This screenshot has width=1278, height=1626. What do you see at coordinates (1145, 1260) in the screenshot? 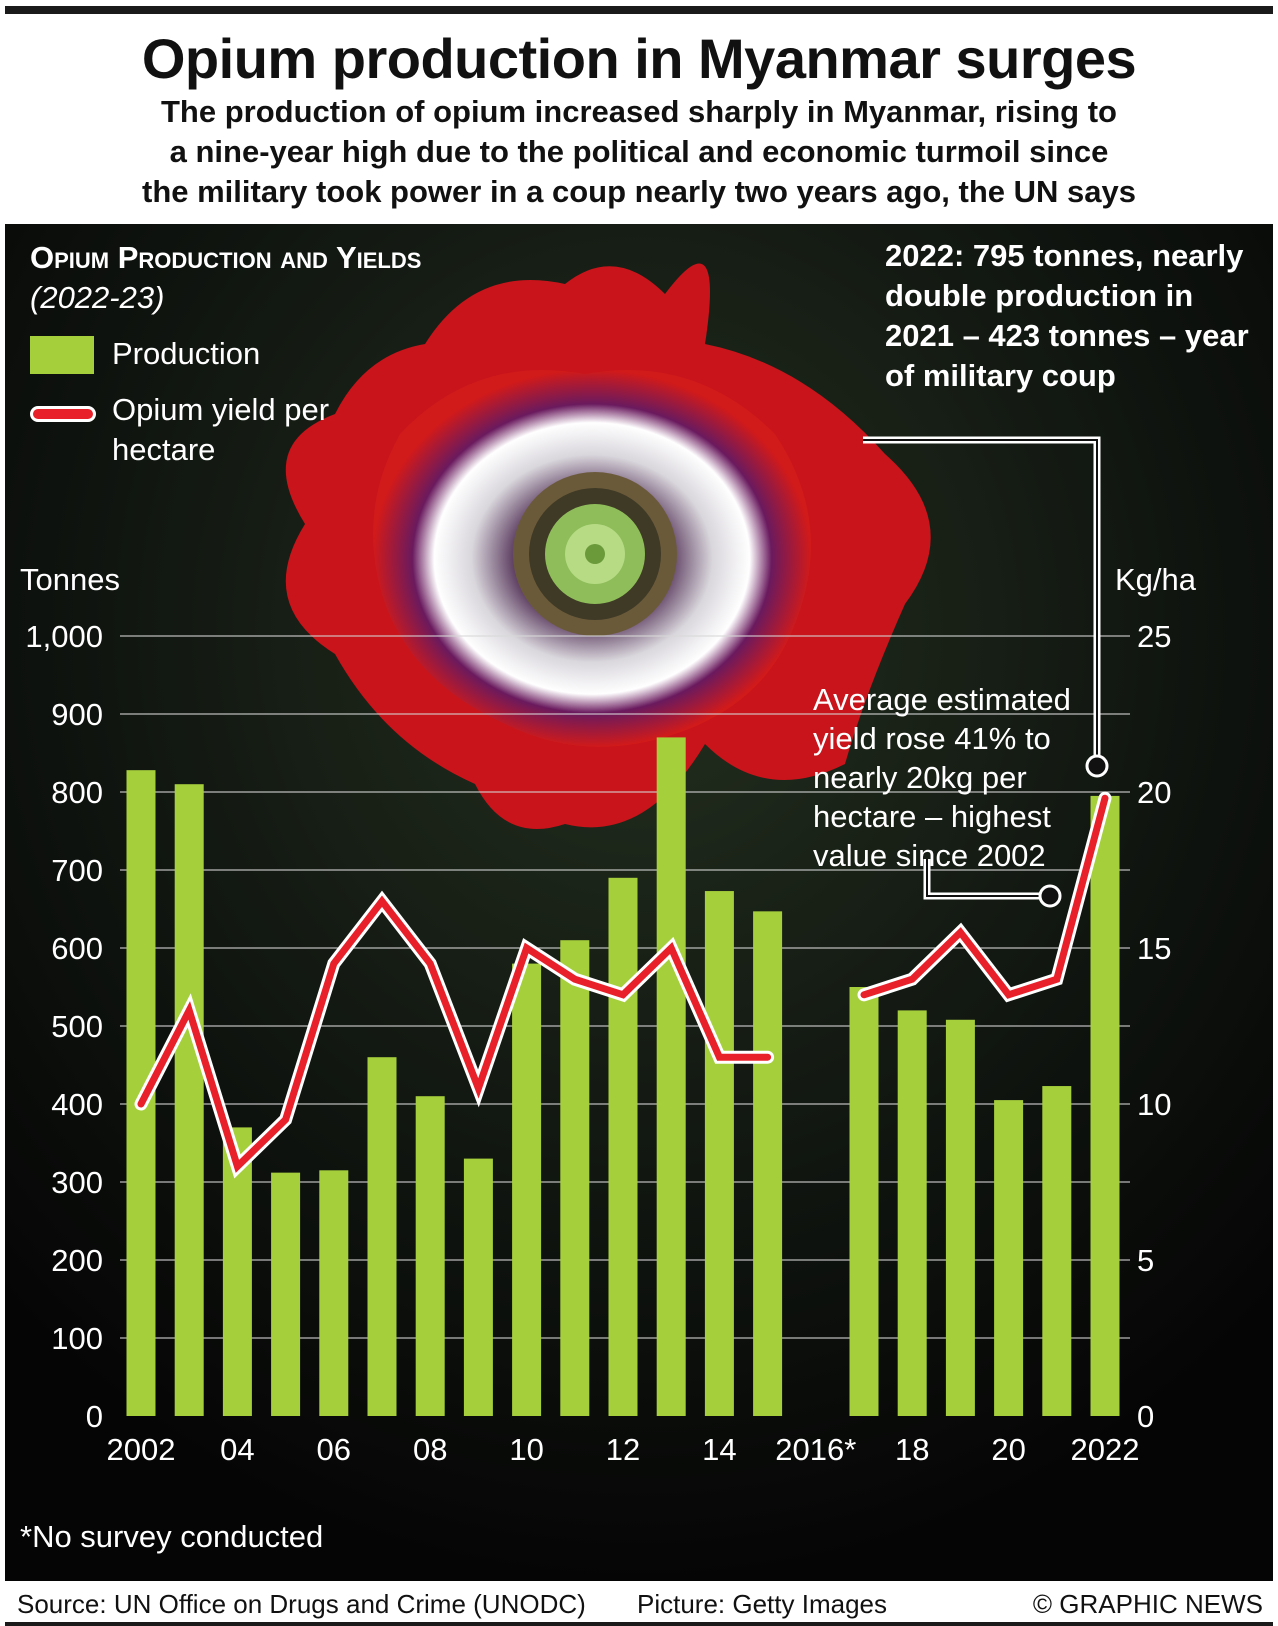
I see `y-right-tick-label: 5` at bounding box center [1145, 1260].